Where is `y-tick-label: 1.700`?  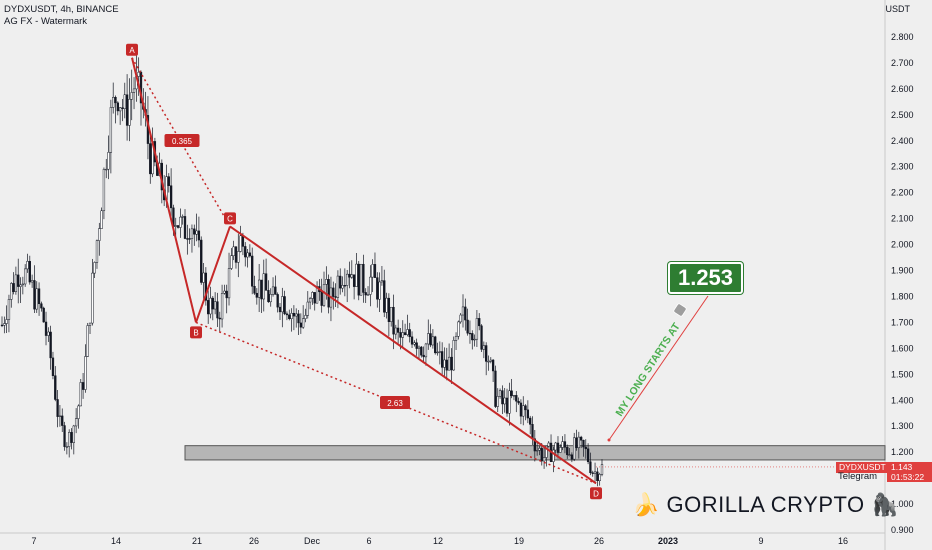 y-tick-label: 1.700 is located at coordinates (902, 322).